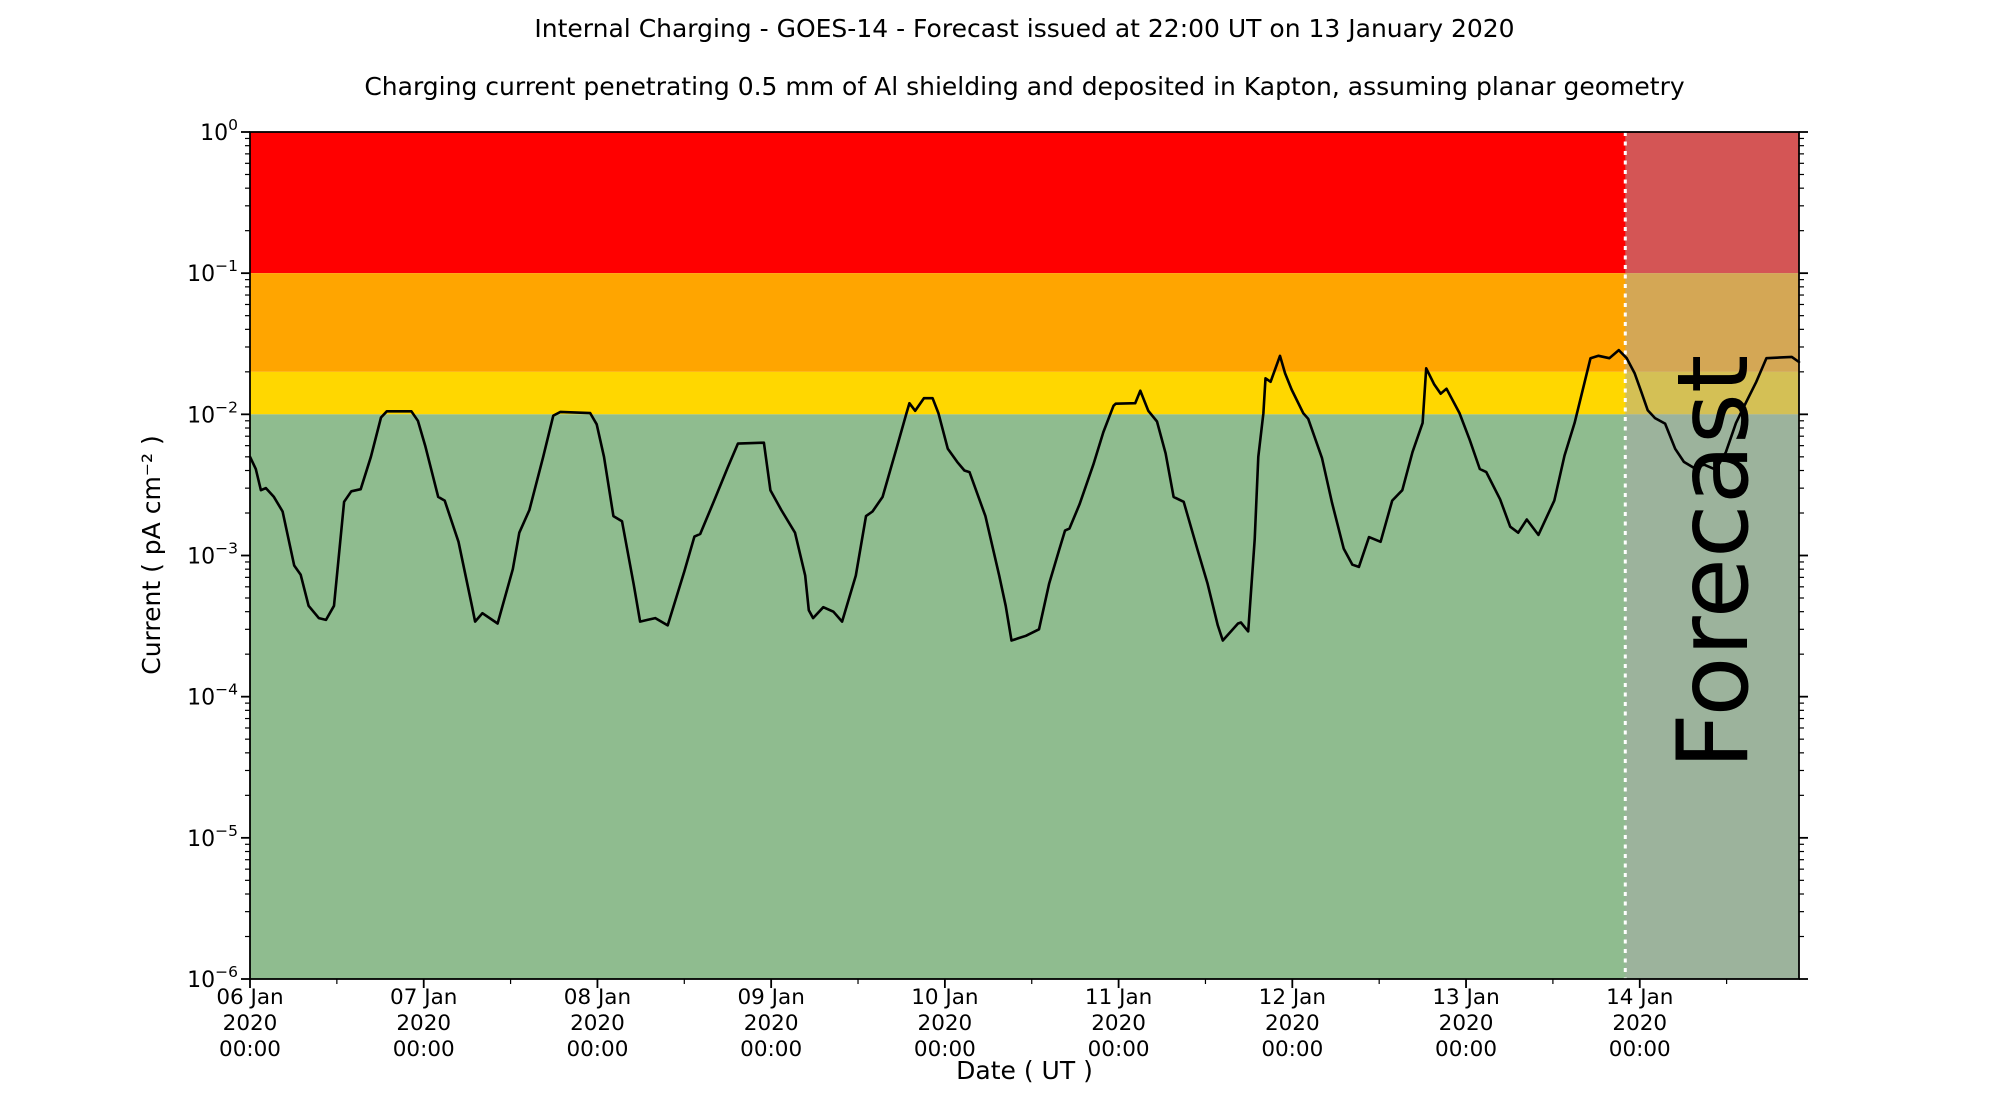 Image resolution: width=2000 pixels, height=1100 pixels. Describe the element at coordinates (249, 997) in the screenshot. I see `x-tick-label: 06 Jan` at that location.